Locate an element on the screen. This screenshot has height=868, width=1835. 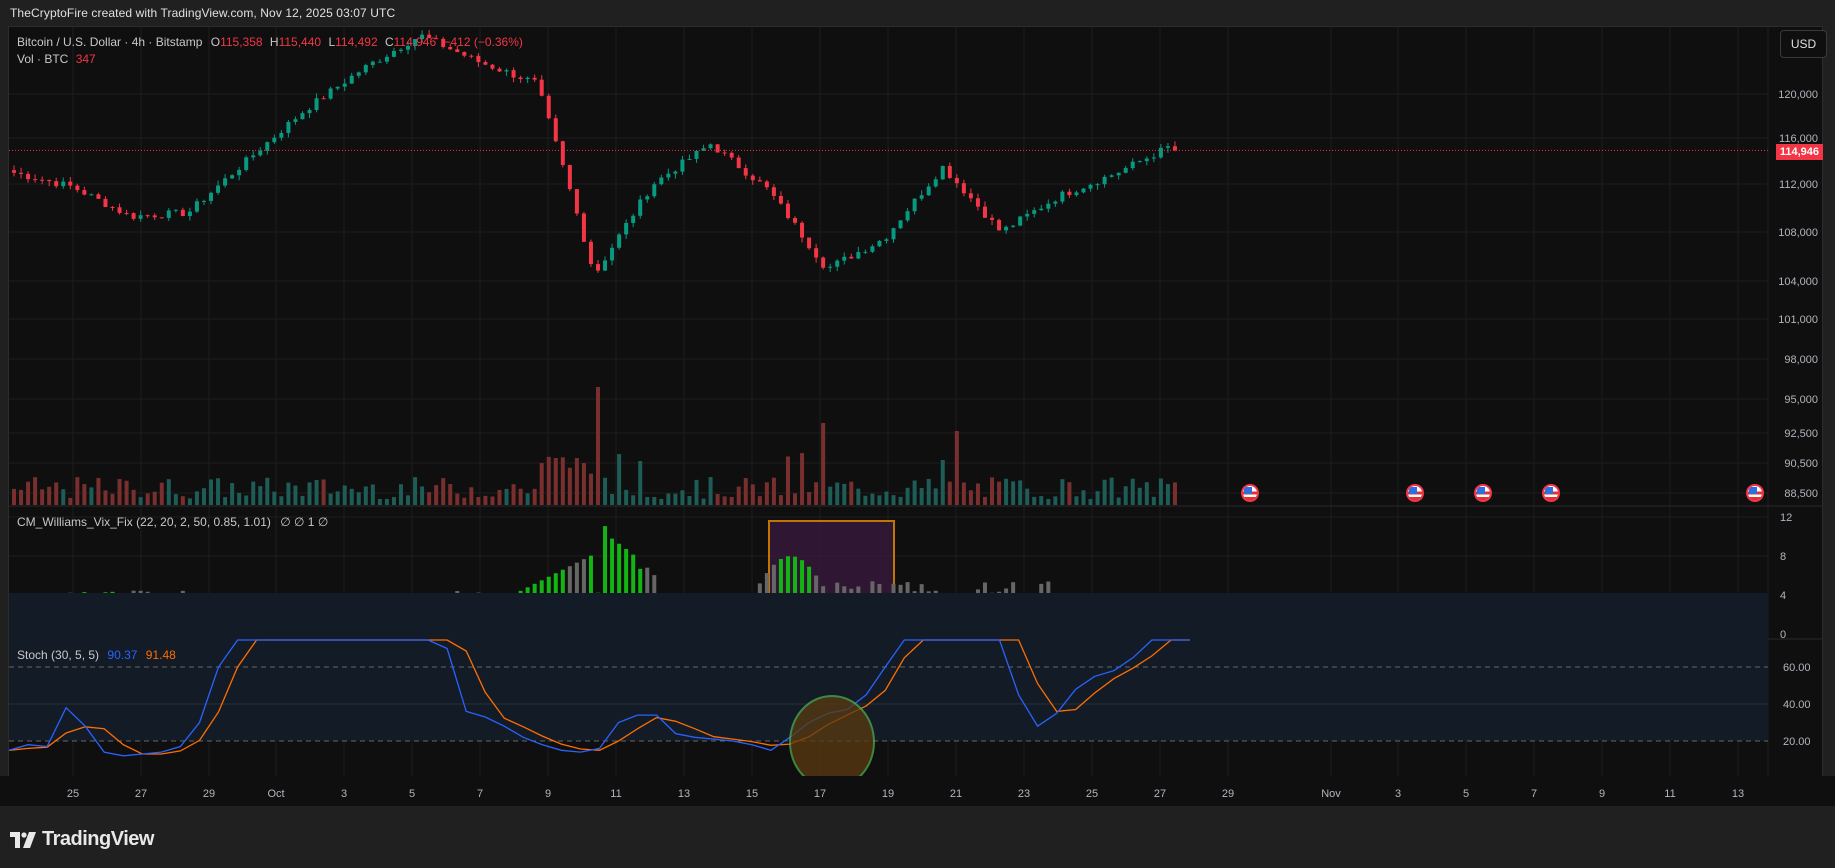
currency-button: USD is located at coordinates (1803, 44).